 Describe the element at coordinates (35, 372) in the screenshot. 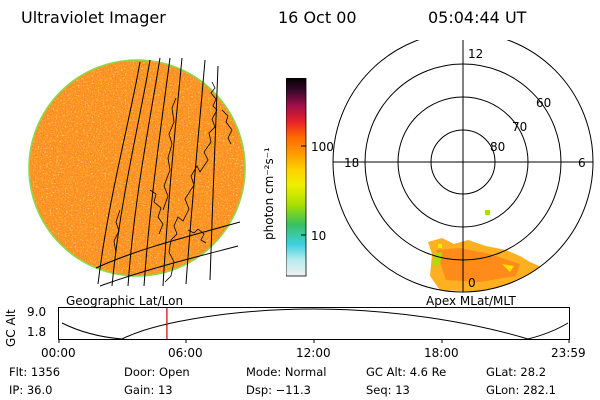

I see `flight-number: Flt: 1356` at that location.